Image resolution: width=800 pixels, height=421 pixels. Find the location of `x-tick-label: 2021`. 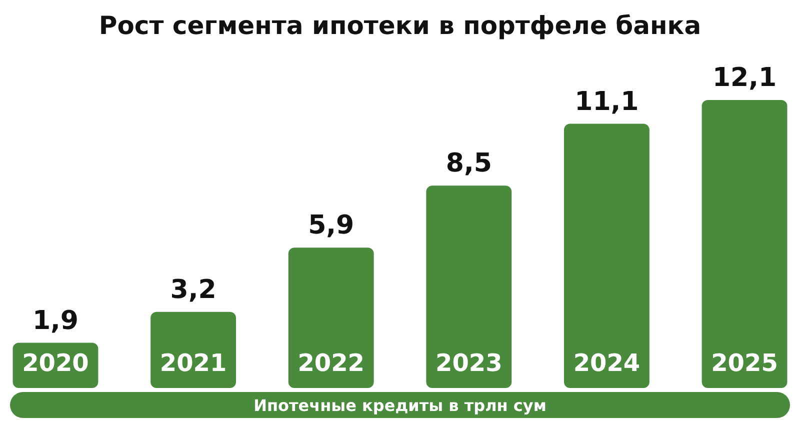

x-tick-label: 2021 is located at coordinates (193, 363).